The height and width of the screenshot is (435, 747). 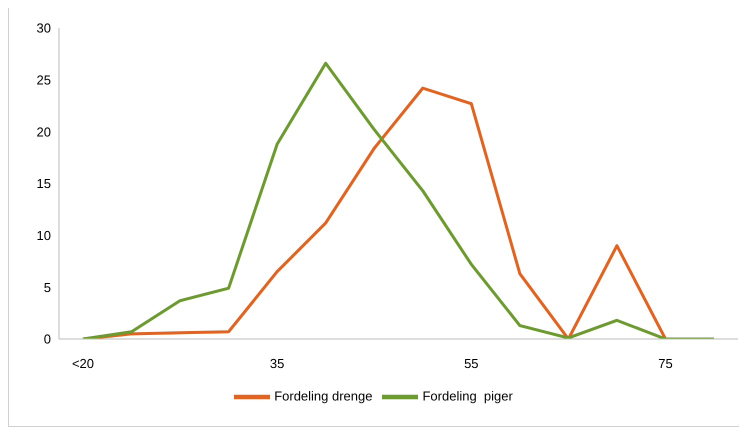 What do you see at coordinates (467, 396) in the screenshot?
I see `legend-label: Fordeling piger` at bounding box center [467, 396].